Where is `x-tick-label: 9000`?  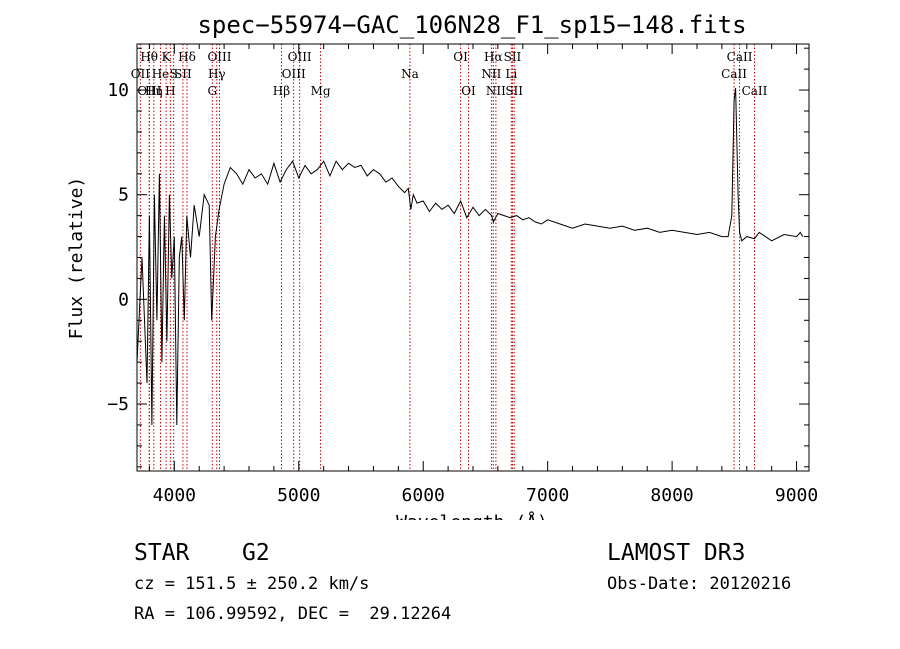 x-tick-label: 9000 is located at coordinates (796, 495).